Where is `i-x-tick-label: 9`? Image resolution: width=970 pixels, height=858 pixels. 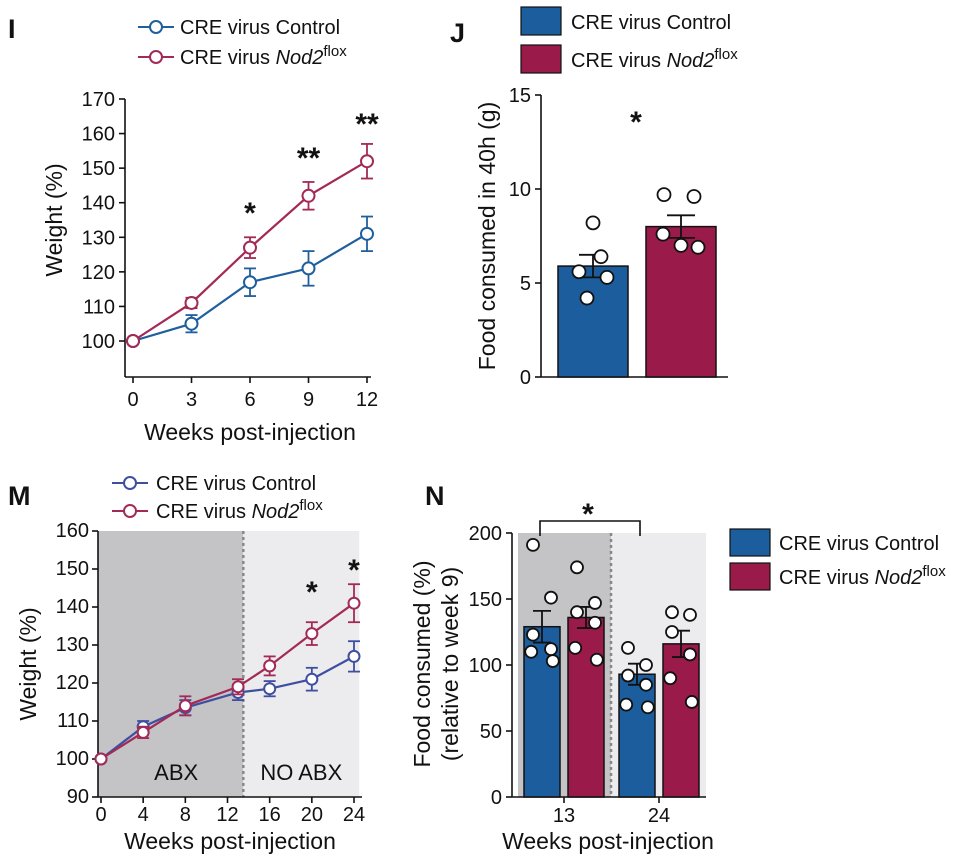 i-x-tick-label: 9 is located at coordinates (308, 400).